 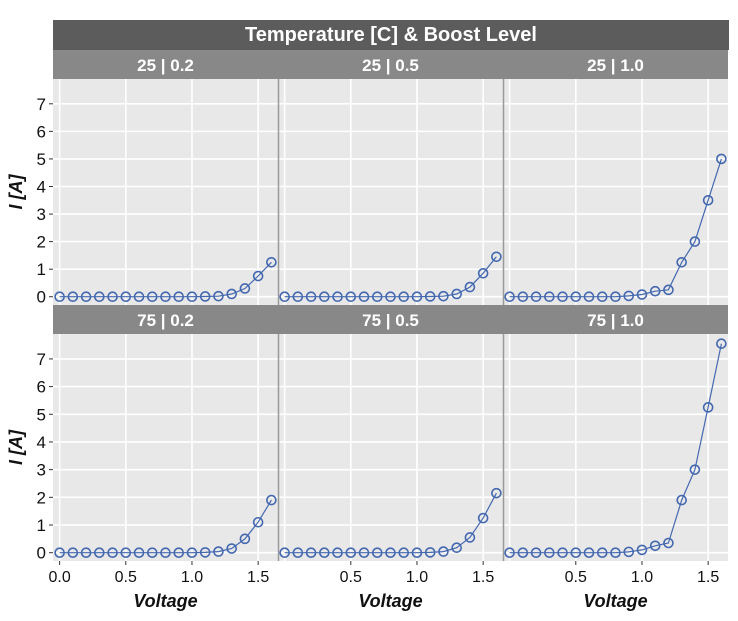 What do you see at coordinates (41, 297) in the screenshot?
I see `y-tick-label: 0` at bounding box center [41, 297].